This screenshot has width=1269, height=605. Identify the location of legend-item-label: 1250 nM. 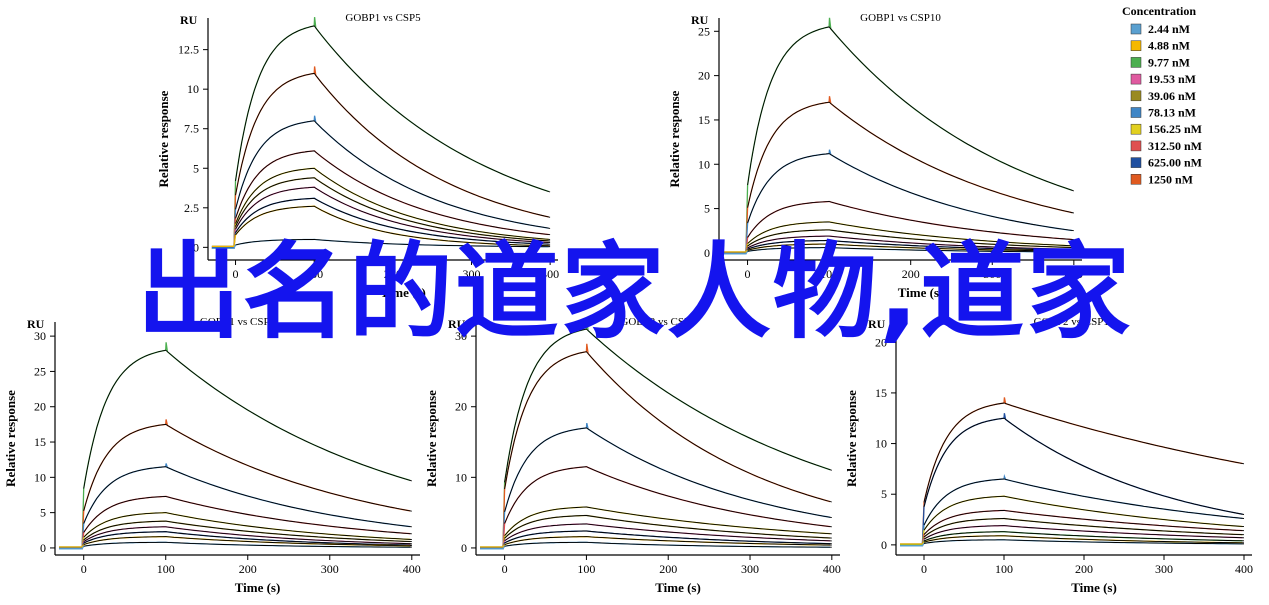
(1170, 179).